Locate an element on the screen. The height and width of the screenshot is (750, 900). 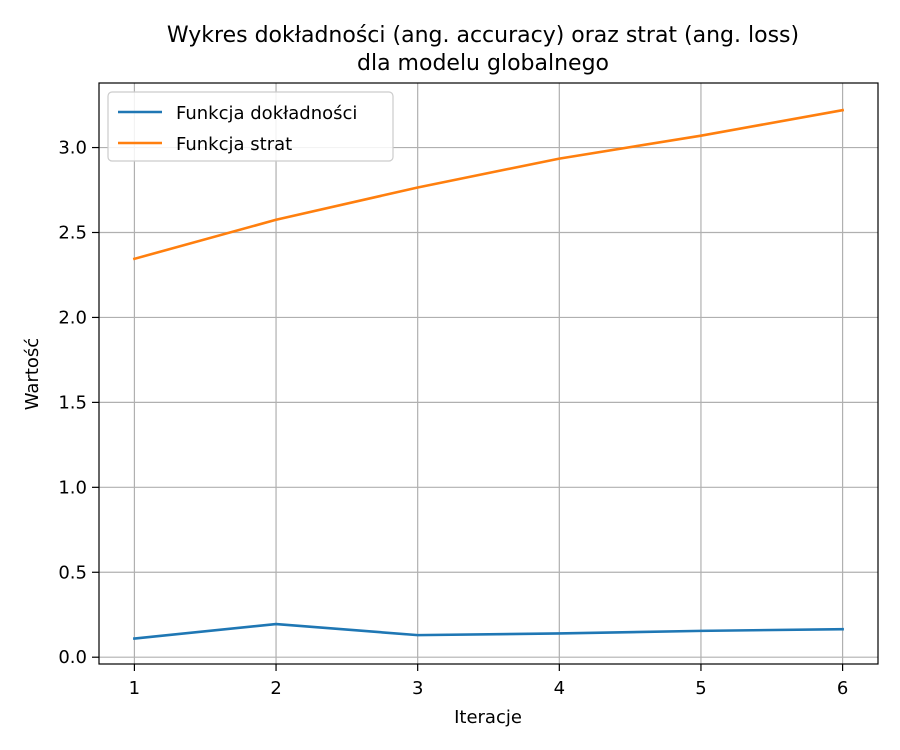
x-tick-label: 3 is located at coordinates (417, 688).